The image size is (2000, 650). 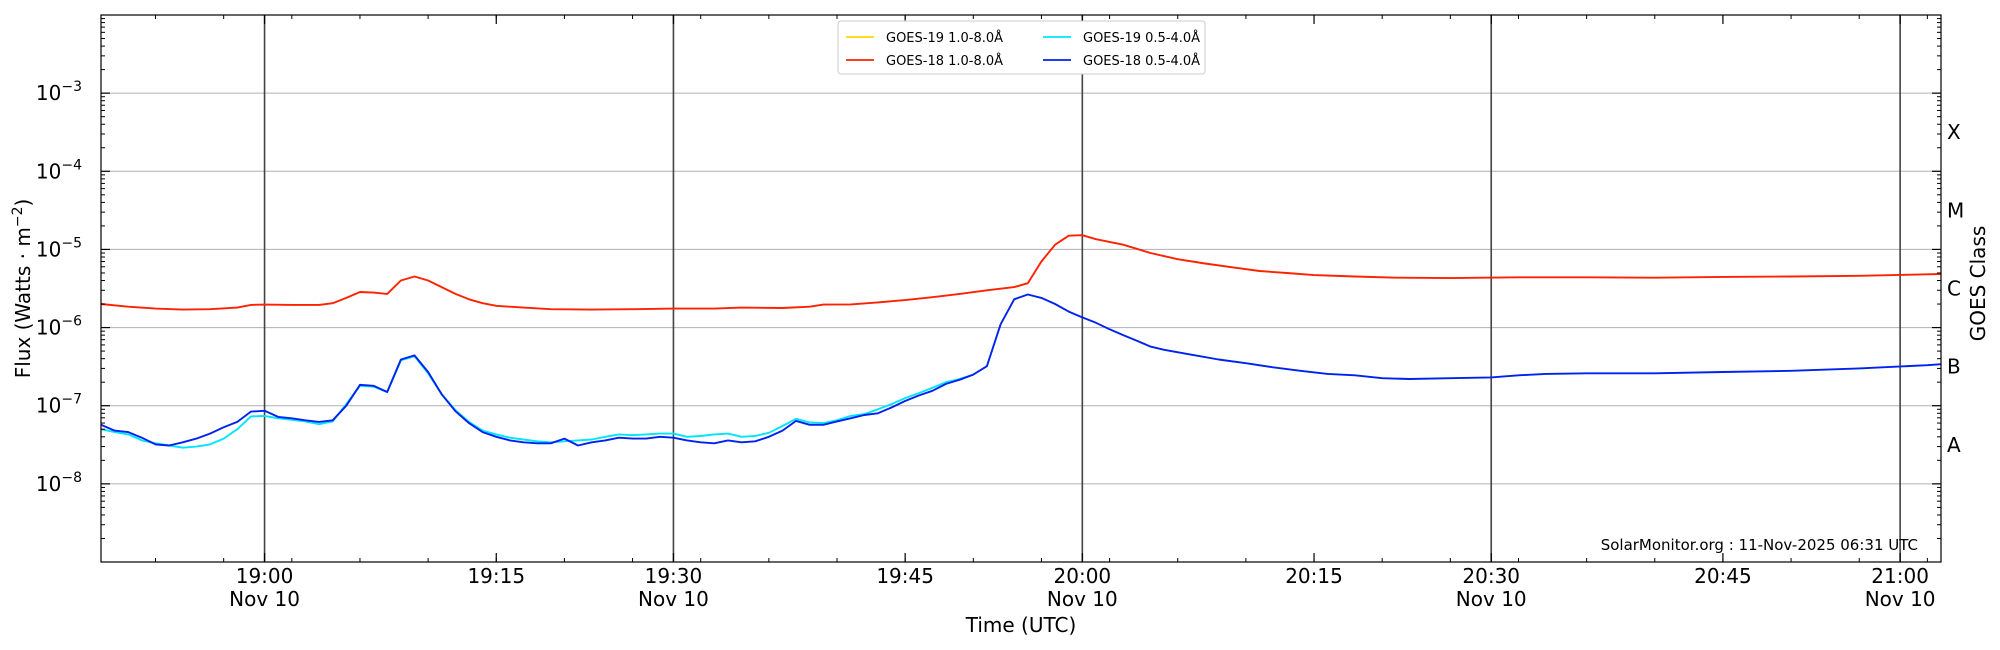 What do you see at coordinates (1955, 210) in the screenshot?
I see `goes-class-label: M` at bounding box center [1955, 210].